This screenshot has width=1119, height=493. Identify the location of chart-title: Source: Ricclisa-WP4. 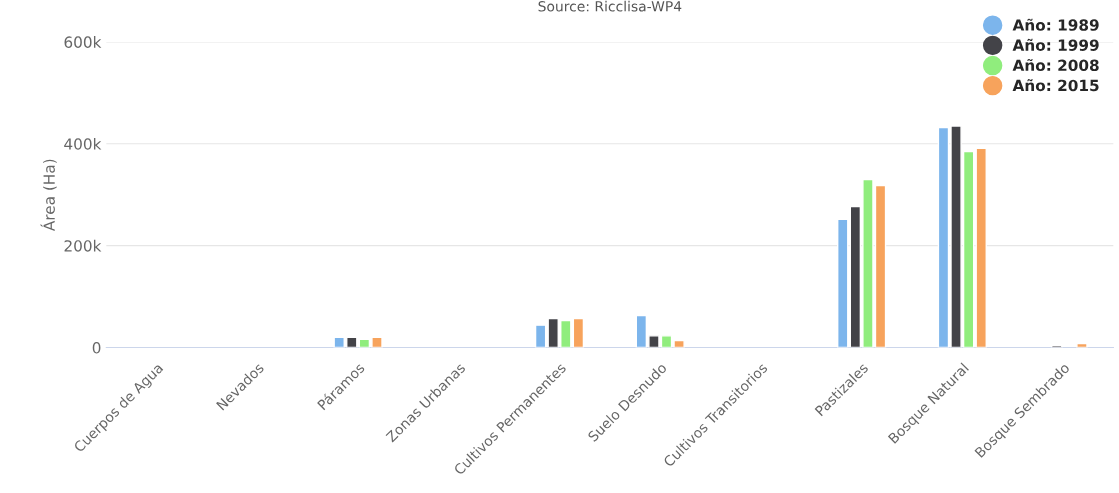
(610, 6).